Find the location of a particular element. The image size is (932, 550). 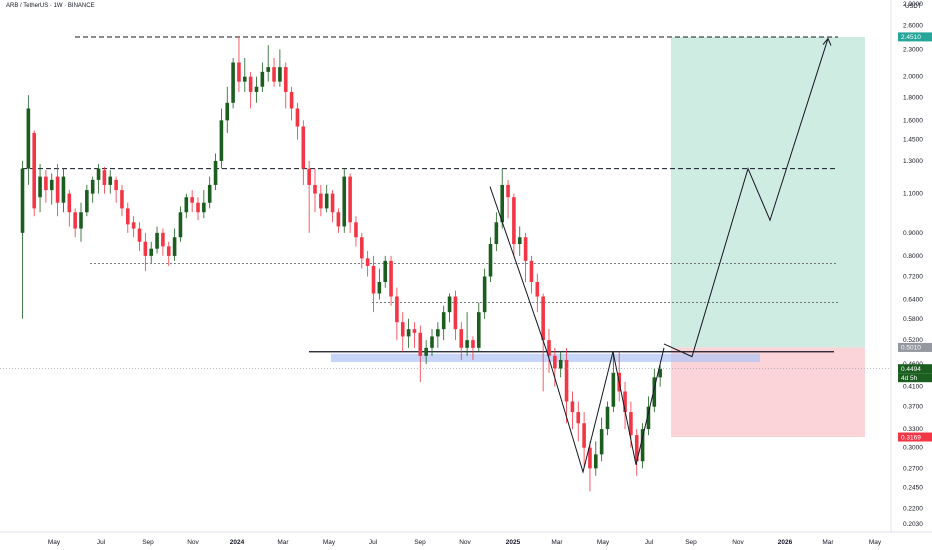

w-pattern-path is located at coordinates (577, 330).